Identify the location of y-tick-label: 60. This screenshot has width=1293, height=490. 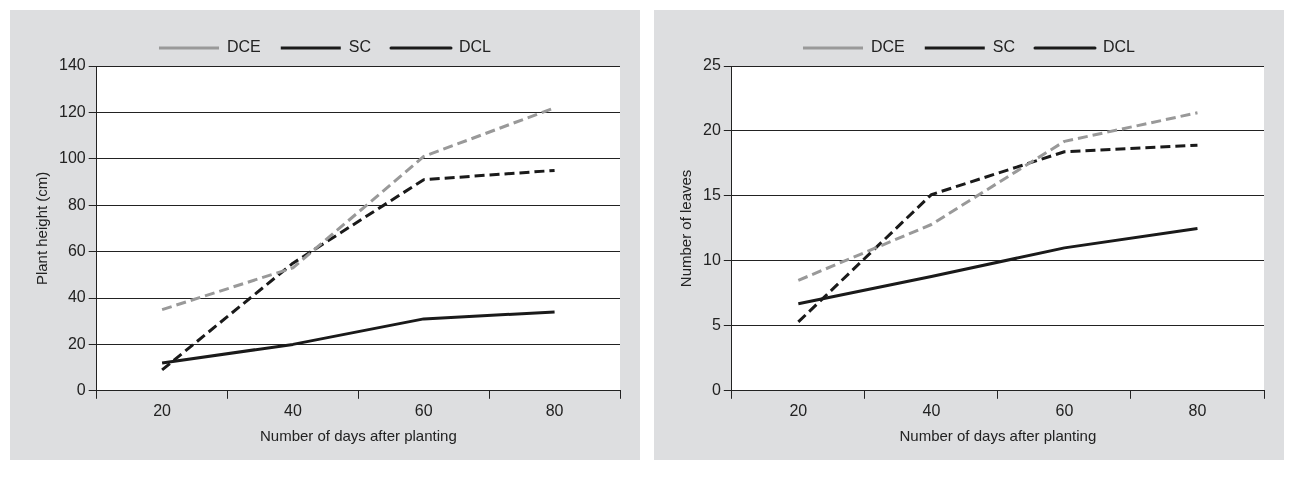
(76, 251).